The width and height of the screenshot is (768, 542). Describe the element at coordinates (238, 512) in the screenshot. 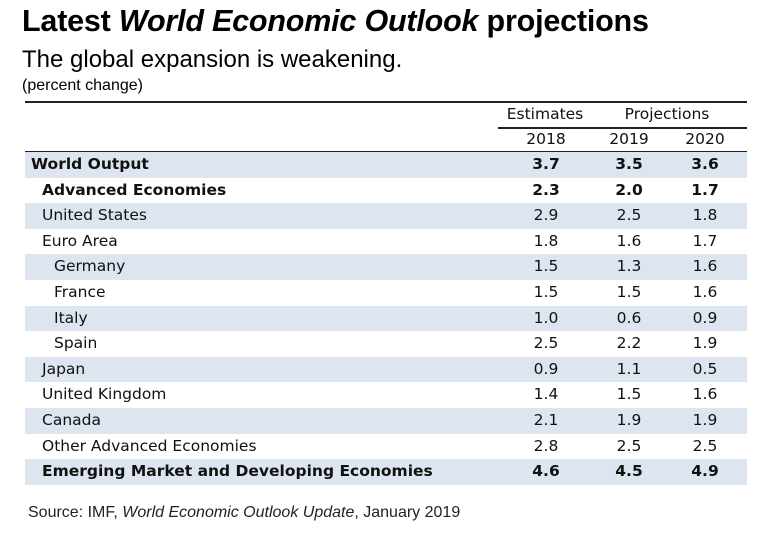

I see `source-italic: World Economic Outlook Update` at that location.